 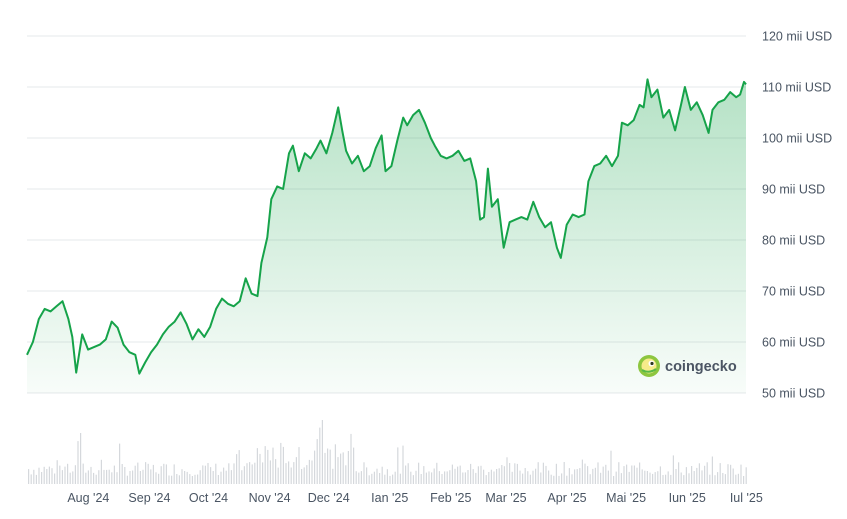 I want to click on y-tick-label: 50 mii USD, so click(x=793, y=394).